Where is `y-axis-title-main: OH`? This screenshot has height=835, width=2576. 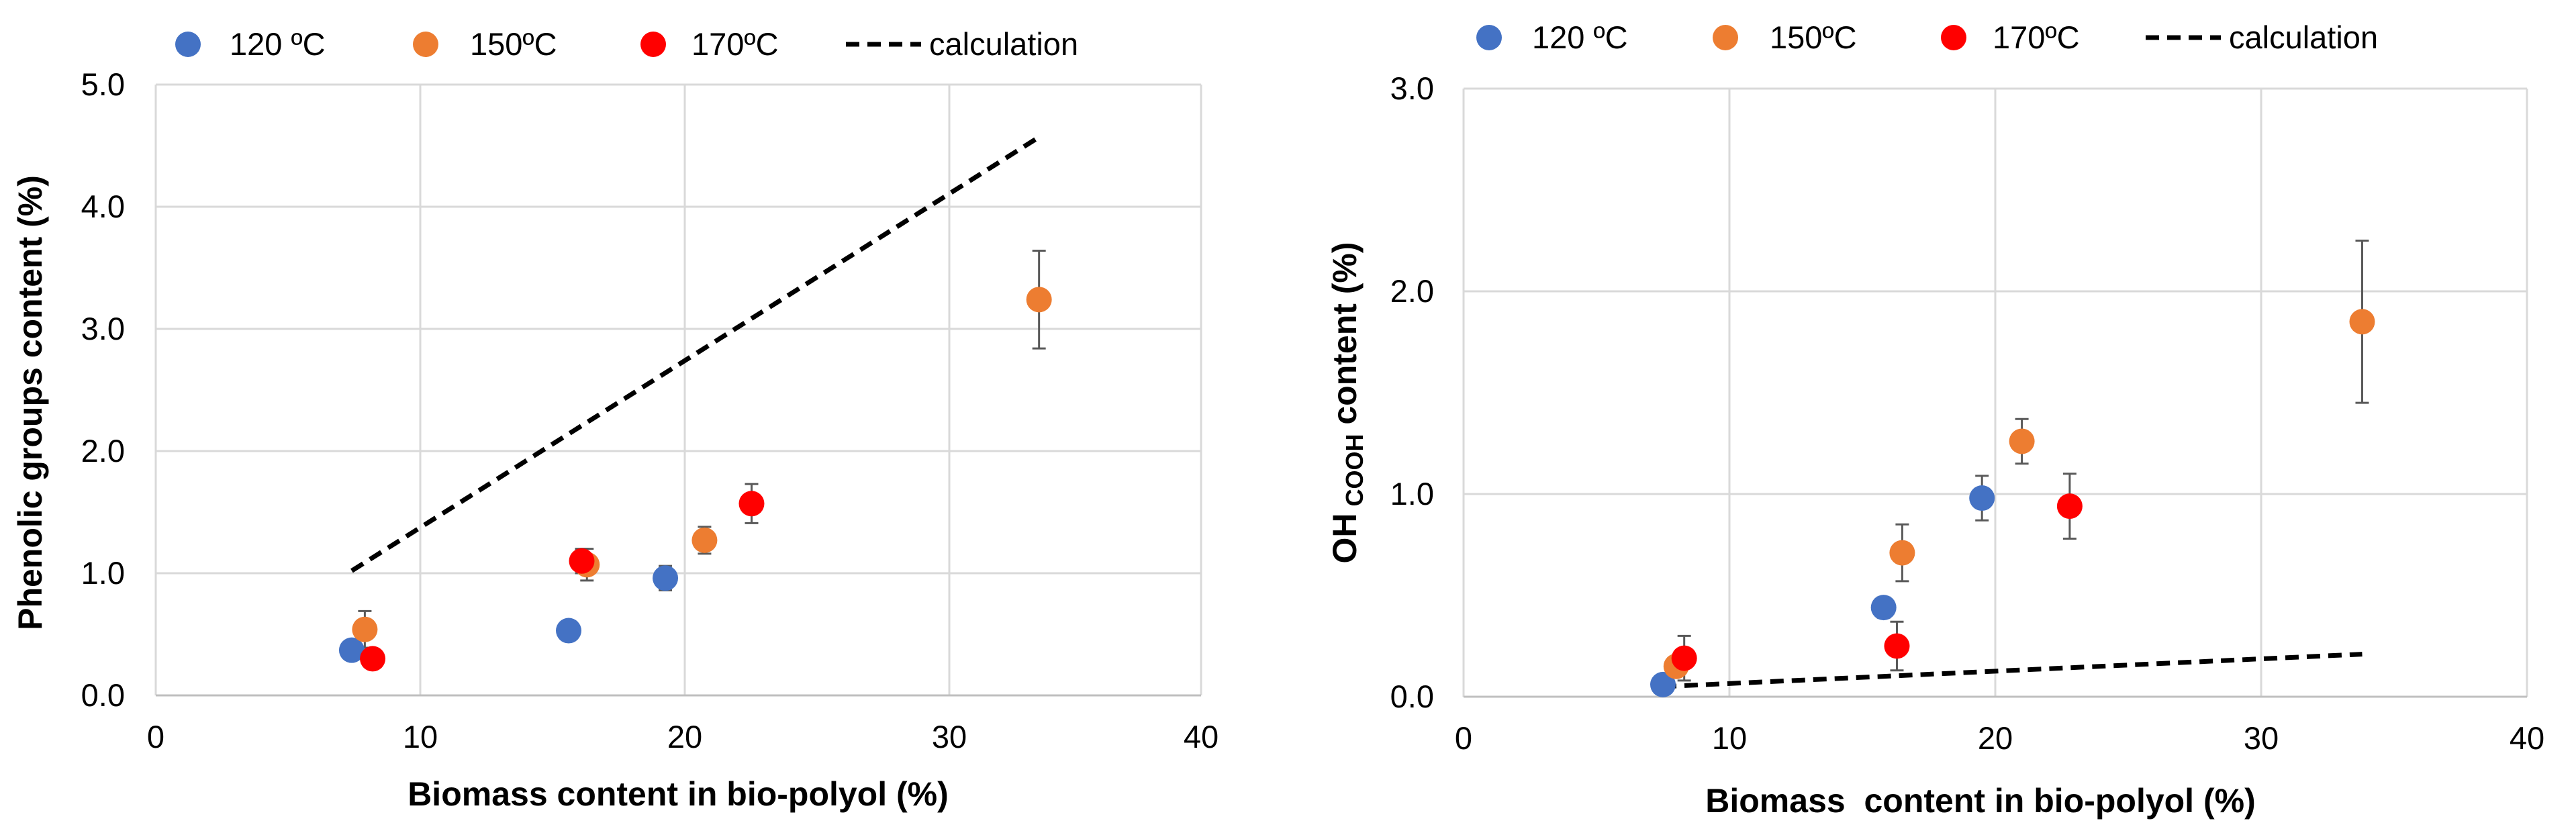
y-axis-title-main: OH is located at coordinates (1345, 538).